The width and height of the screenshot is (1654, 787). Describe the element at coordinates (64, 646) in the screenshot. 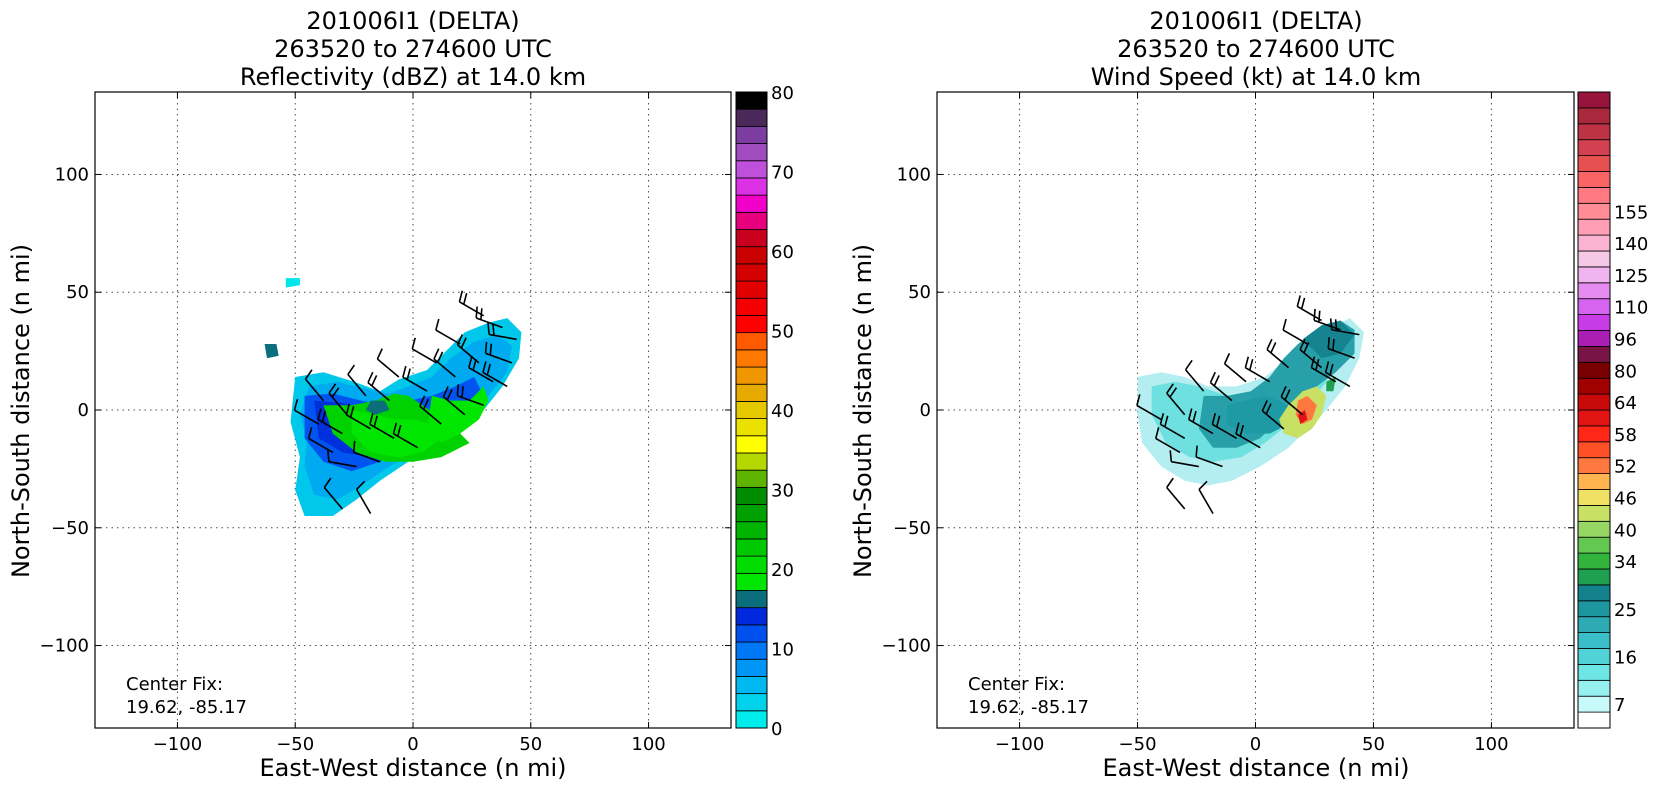

I see `y-tick-label: −100` at that location.